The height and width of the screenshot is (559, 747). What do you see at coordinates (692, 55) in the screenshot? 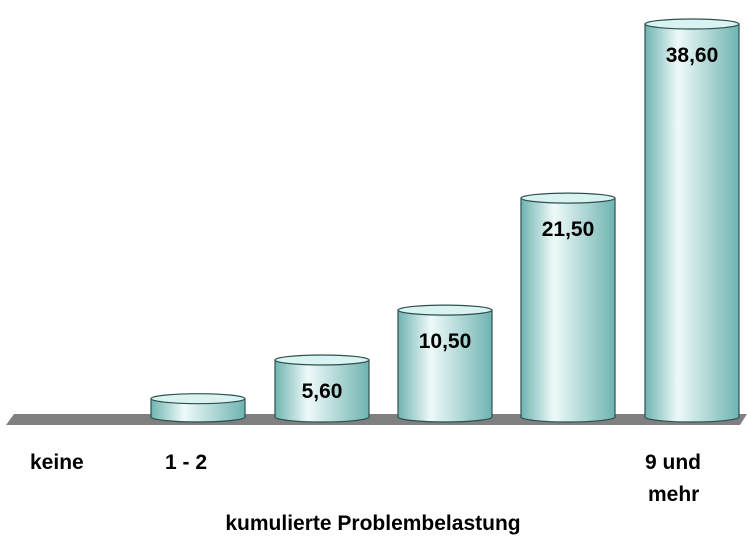
I see `data-label-5: 38,60` at bounding box center [692, 55].